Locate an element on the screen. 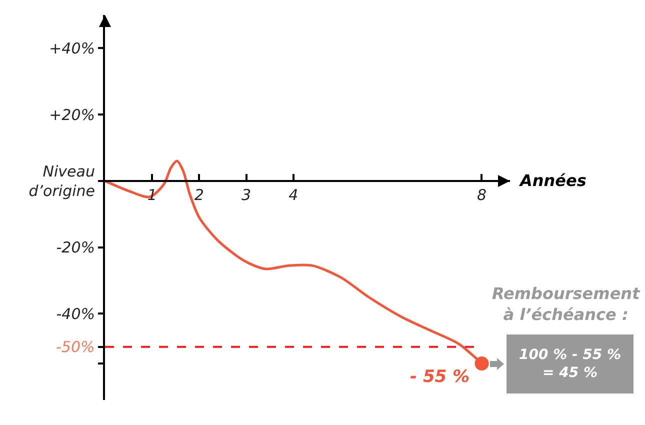  annotation: Remboursement à l’échéance : is located at coordinates (567, 304).